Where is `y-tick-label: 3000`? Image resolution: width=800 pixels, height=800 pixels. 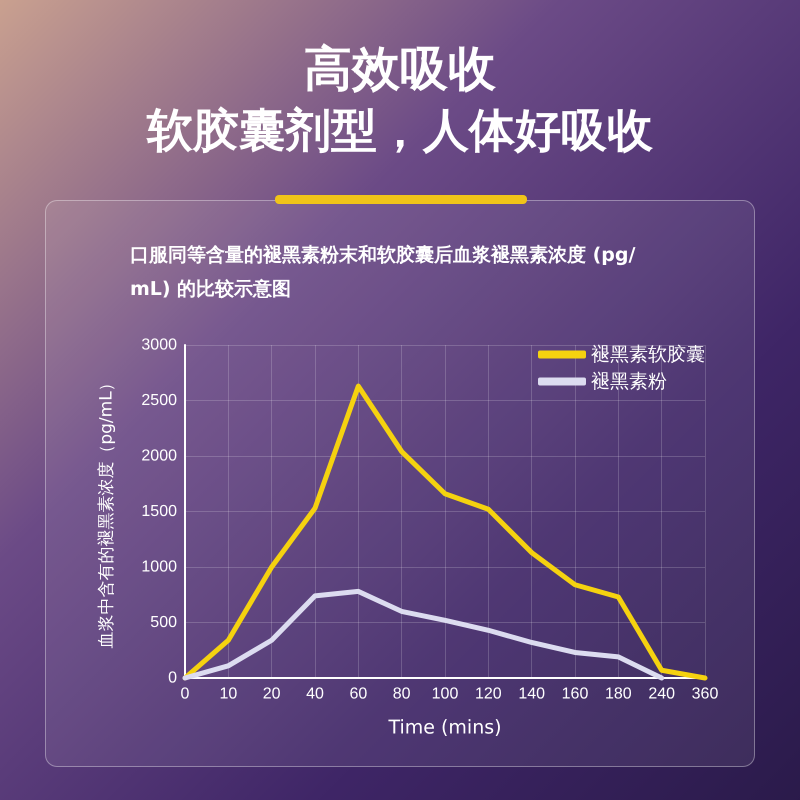 y-tick-label: 3000 is located at coordinates (159, 345).